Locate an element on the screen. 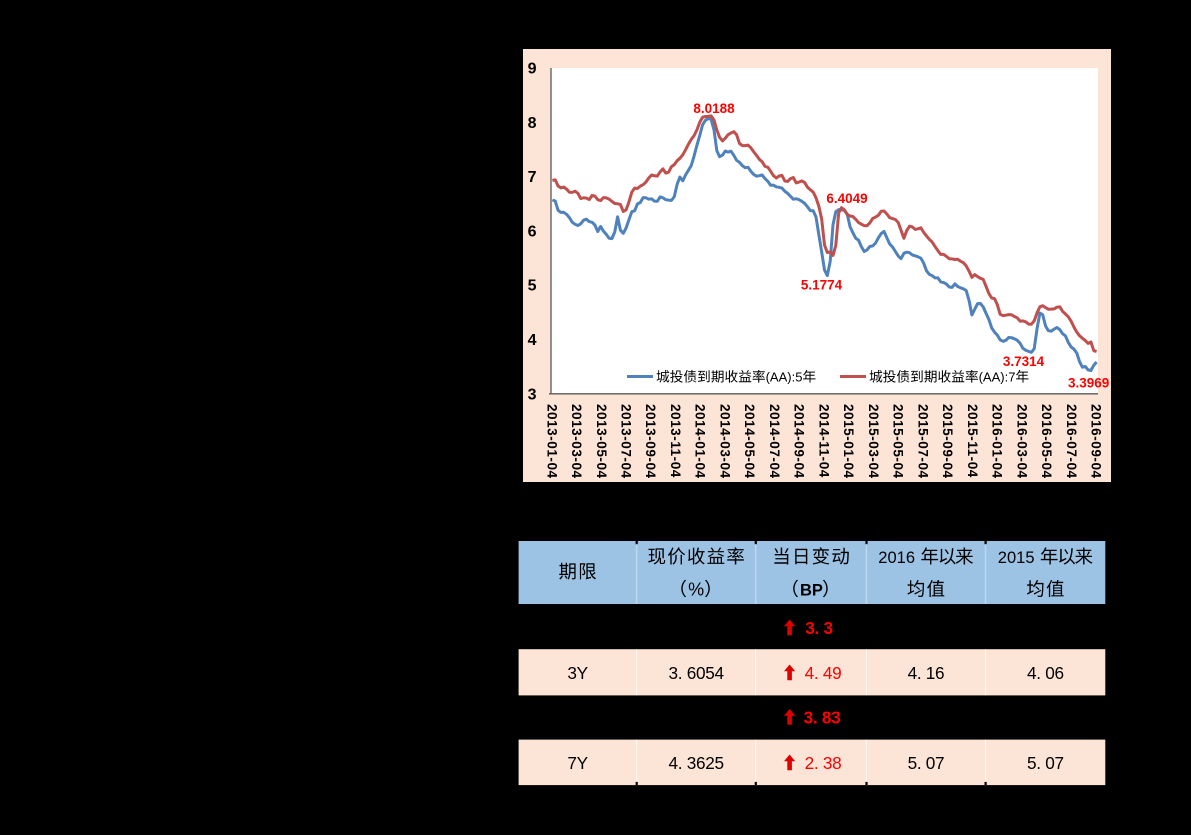 The image size is (1191, 835). svg-text: 2014-01-04 is located at coordinates (700, 441).